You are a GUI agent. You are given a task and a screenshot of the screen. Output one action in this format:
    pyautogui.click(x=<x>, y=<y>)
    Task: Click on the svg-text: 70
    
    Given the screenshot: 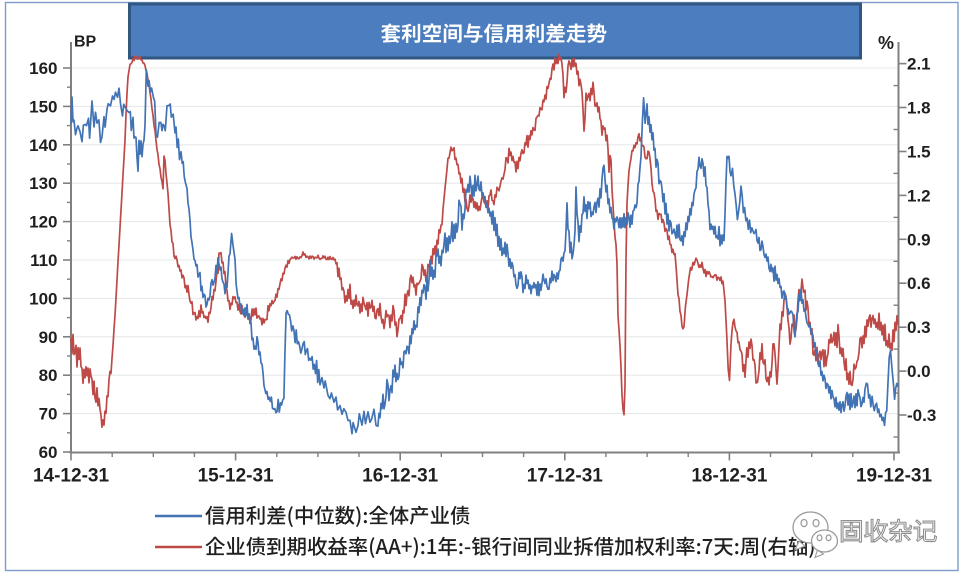 What is the action you would take?
    pyautogui.click(x=48, y=414)
    